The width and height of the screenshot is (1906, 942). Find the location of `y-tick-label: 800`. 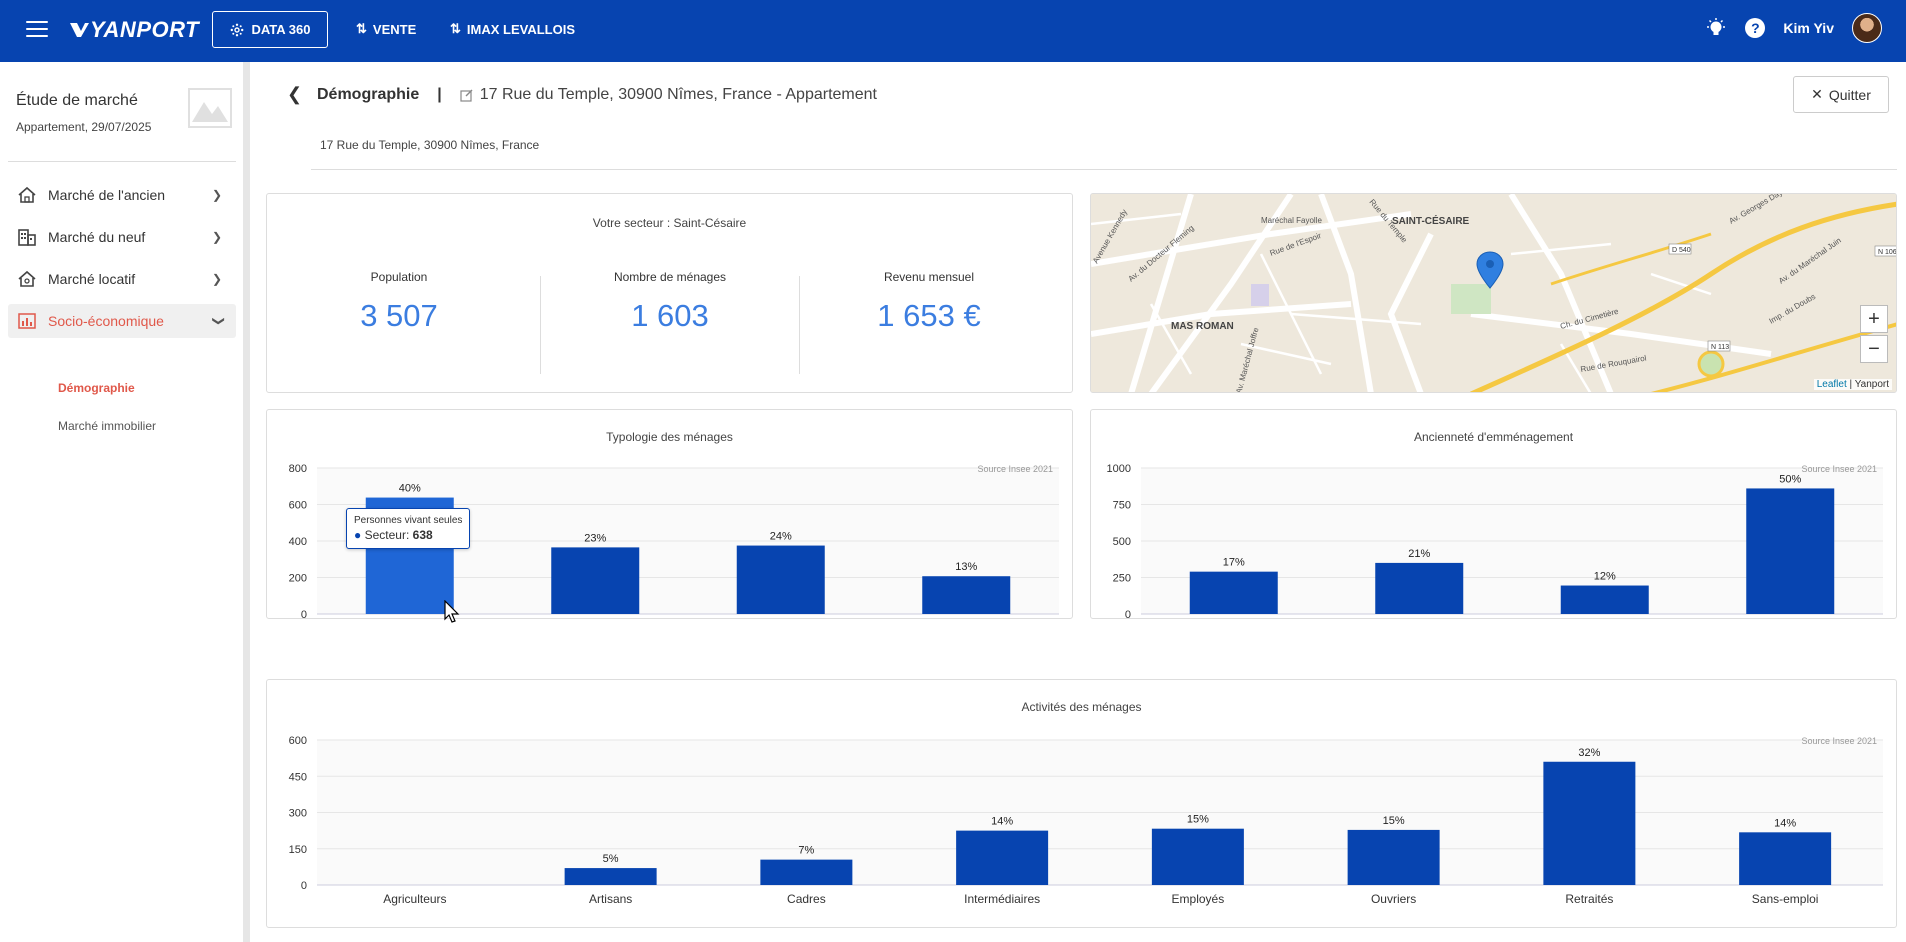

y-tick-label: 800 is located at coordinates (298, 469).